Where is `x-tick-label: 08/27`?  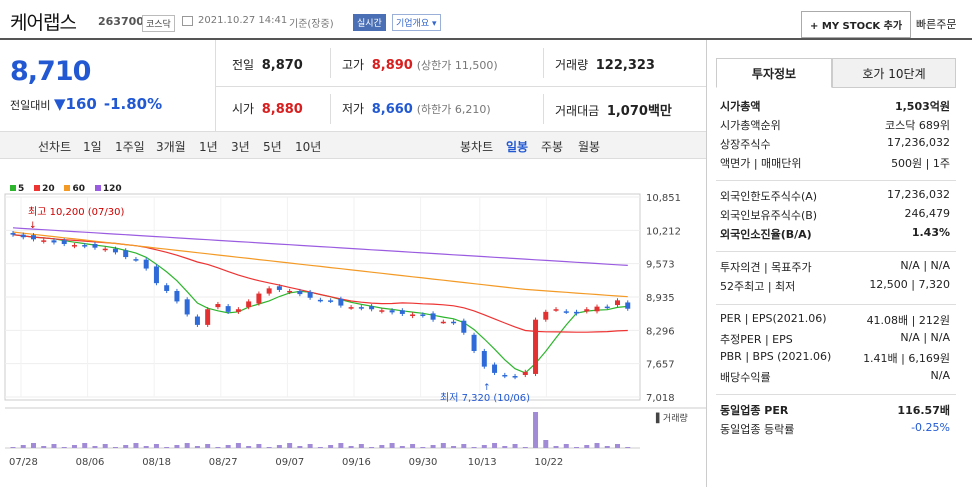 x-tick-label: 08/27 is located at coordinates (223, 462).